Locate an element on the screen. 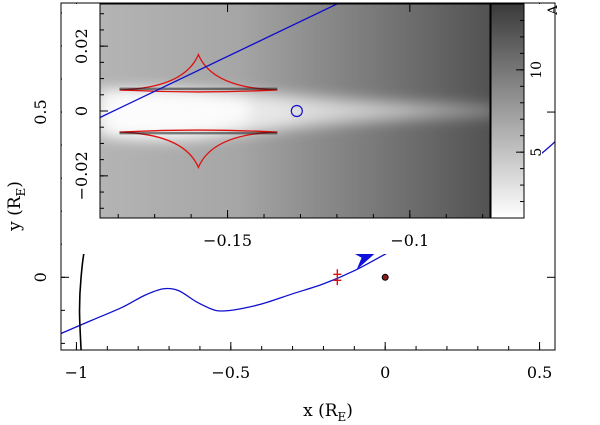  inset-trajectory-and-source is located at coordinates (219, 61).